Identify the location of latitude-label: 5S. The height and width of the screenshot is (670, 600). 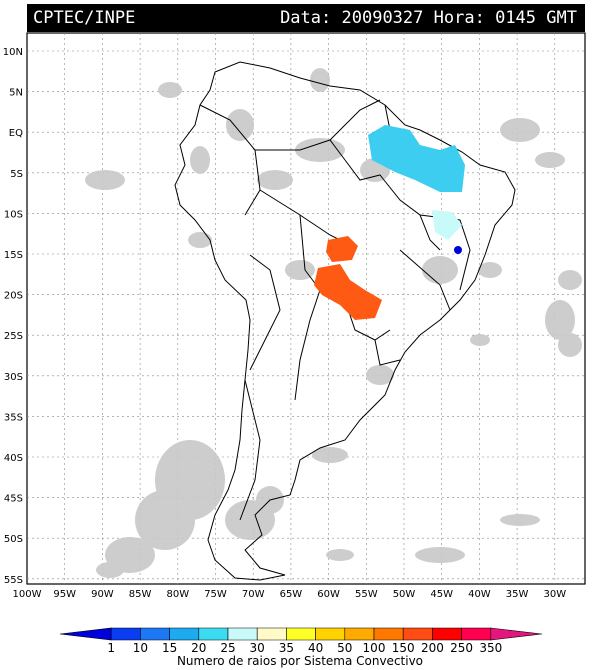
(16, 174).